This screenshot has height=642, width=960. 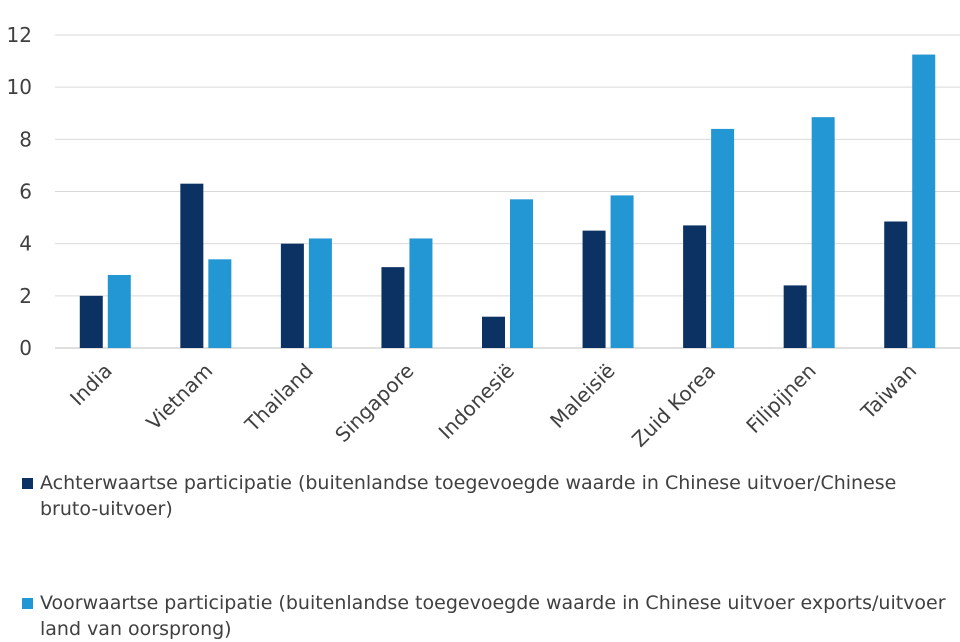 What do you see at coordinates (780, 398) in the screenshot?
I see `x-tick-label: Filipijnen` at bounding box center [780, 398].